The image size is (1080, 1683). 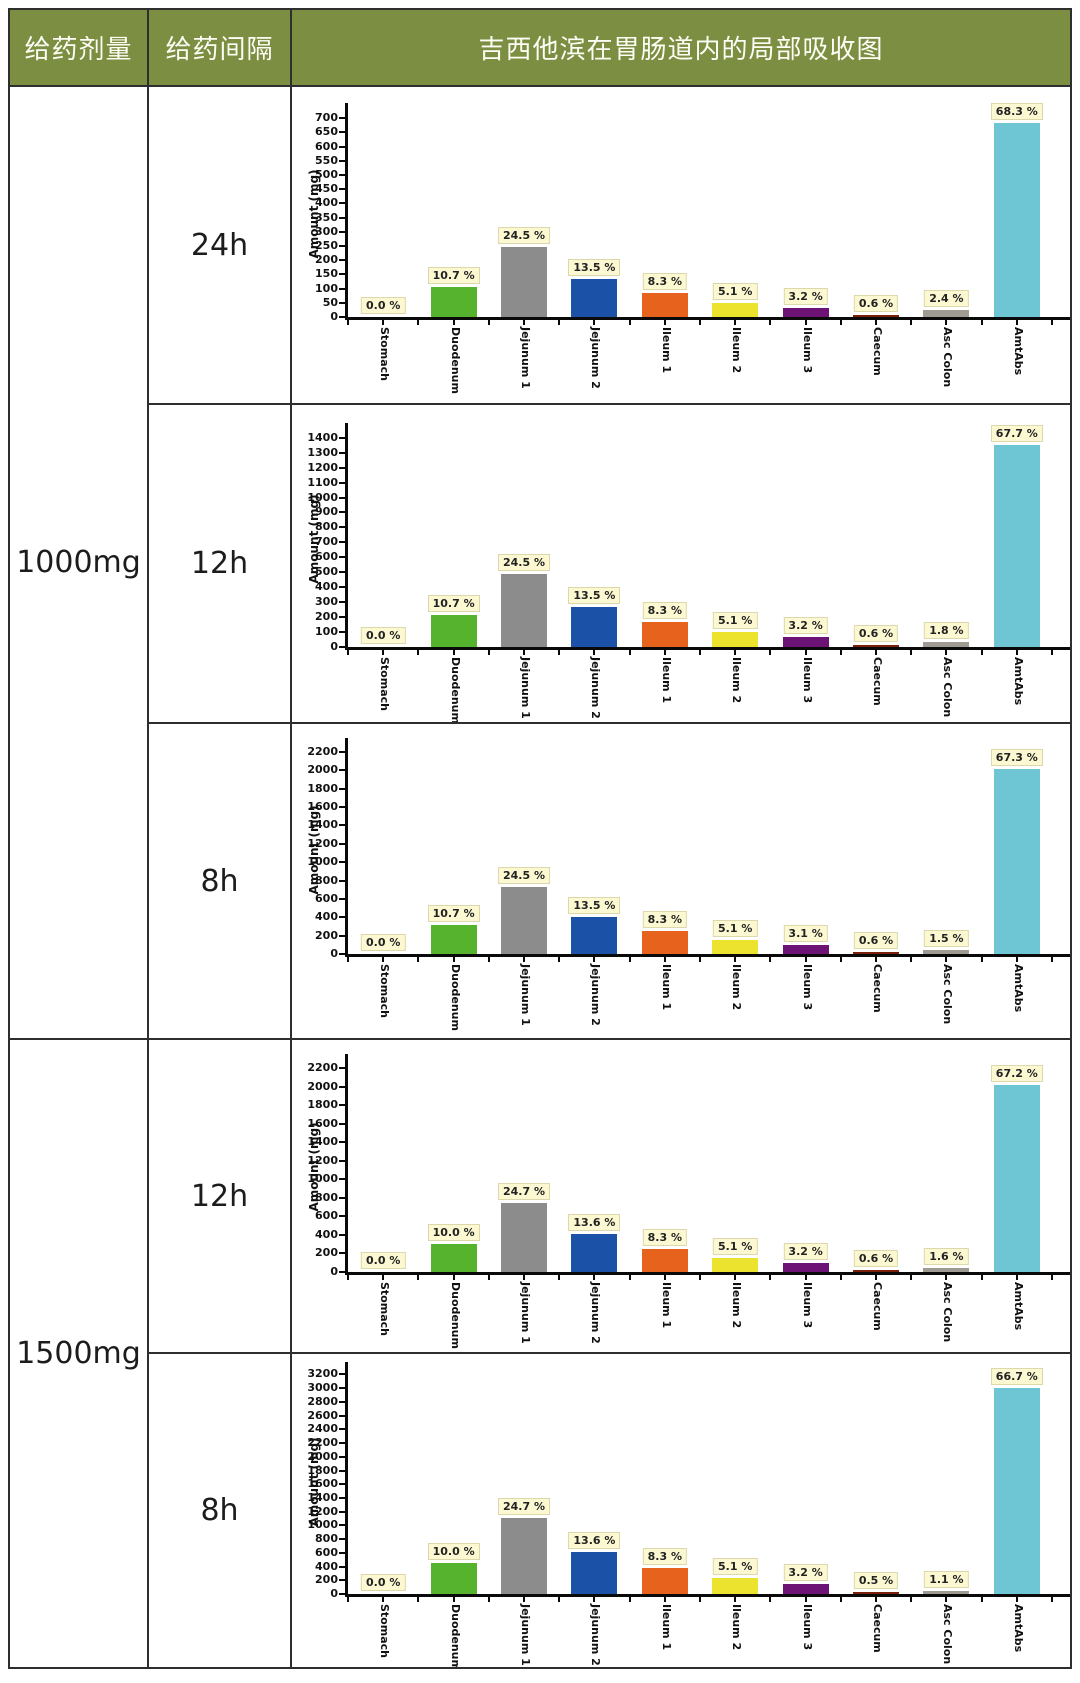 I want to click on x-category-label: Ileum 1, so click(x=666, y=680).